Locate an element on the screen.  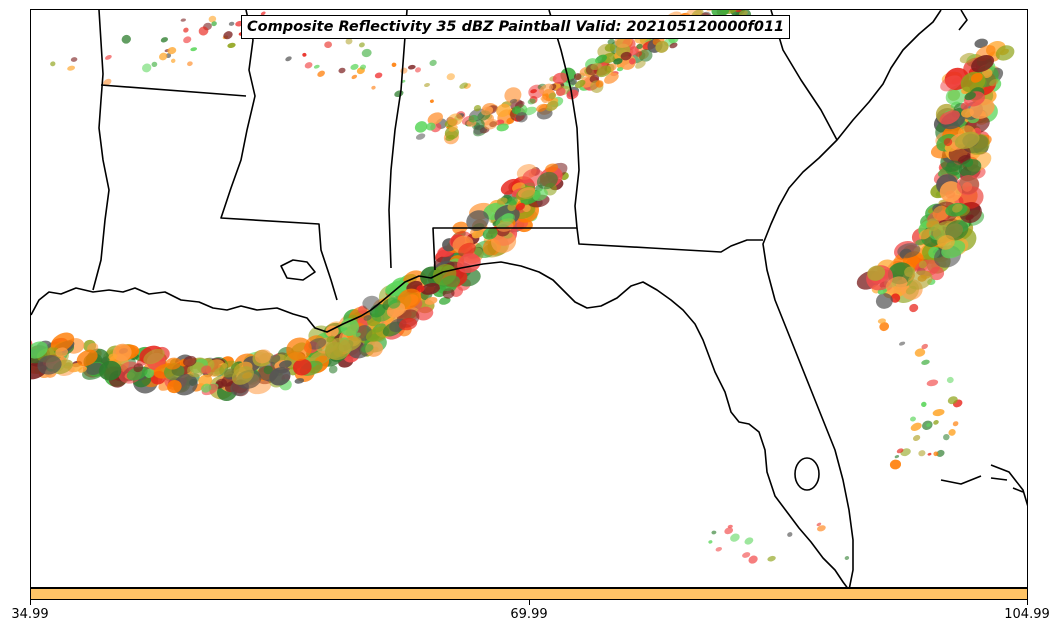
colorbar-tick-middle is located at coordinates (529, 602).